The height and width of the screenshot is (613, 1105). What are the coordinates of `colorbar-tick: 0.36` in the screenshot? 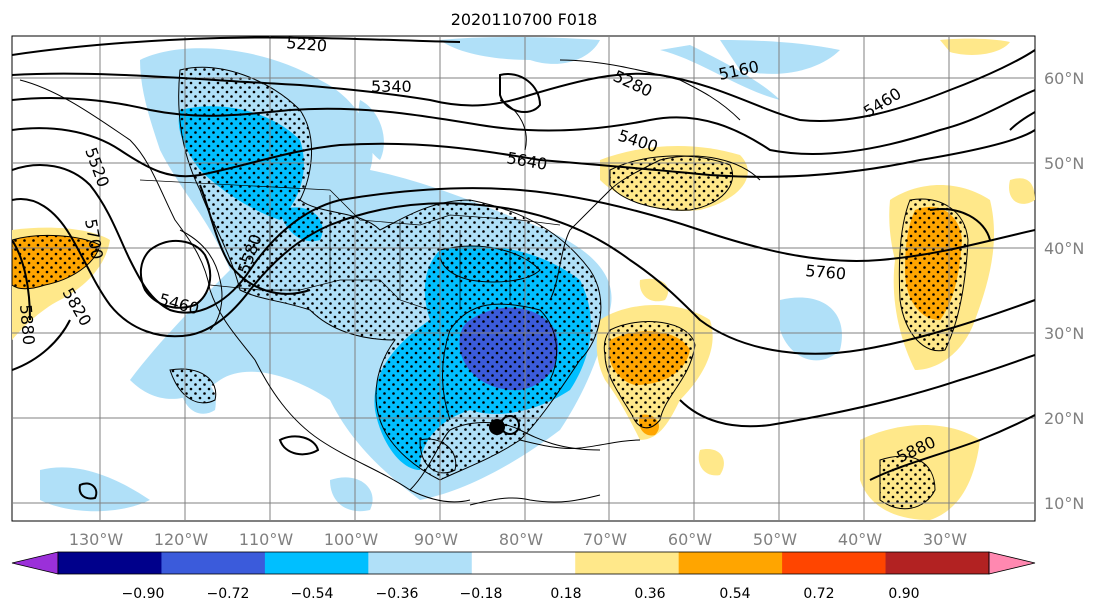 It's located at (649, 594).